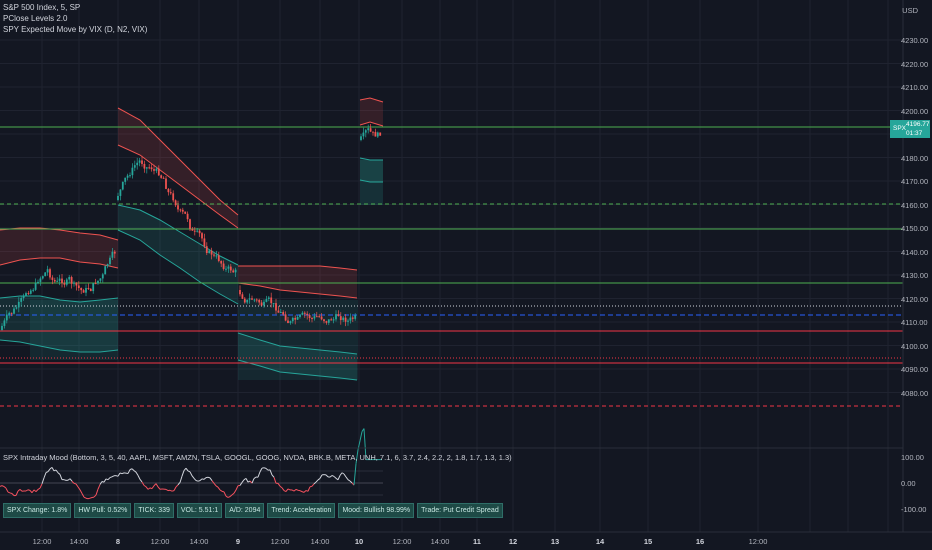 The image size is (932, 550). Describe the element at coordinates (915, 299) in the screenshot. I see `price-axis-label: 4120.00` at that location.